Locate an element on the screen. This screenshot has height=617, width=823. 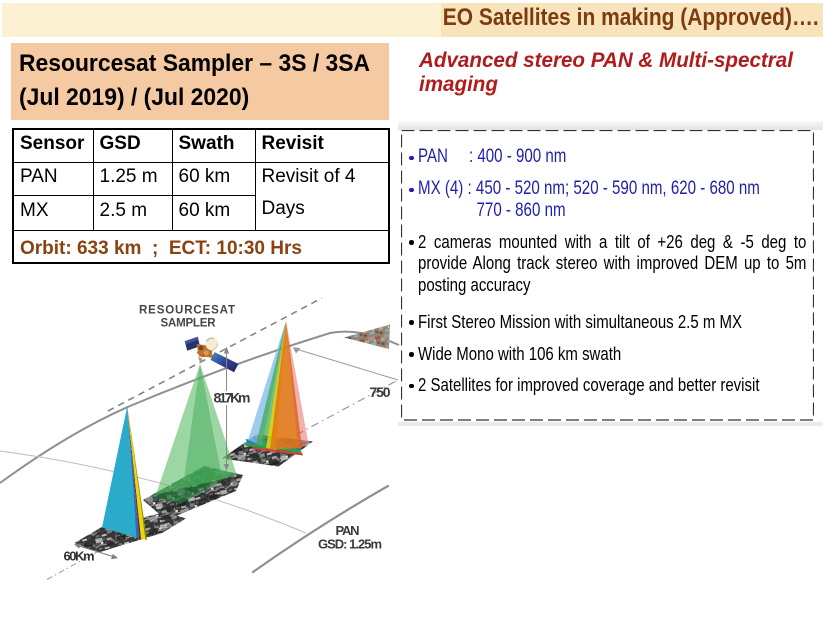
svg-text: GSD: 1.25m is located at coordinates (350, 544).